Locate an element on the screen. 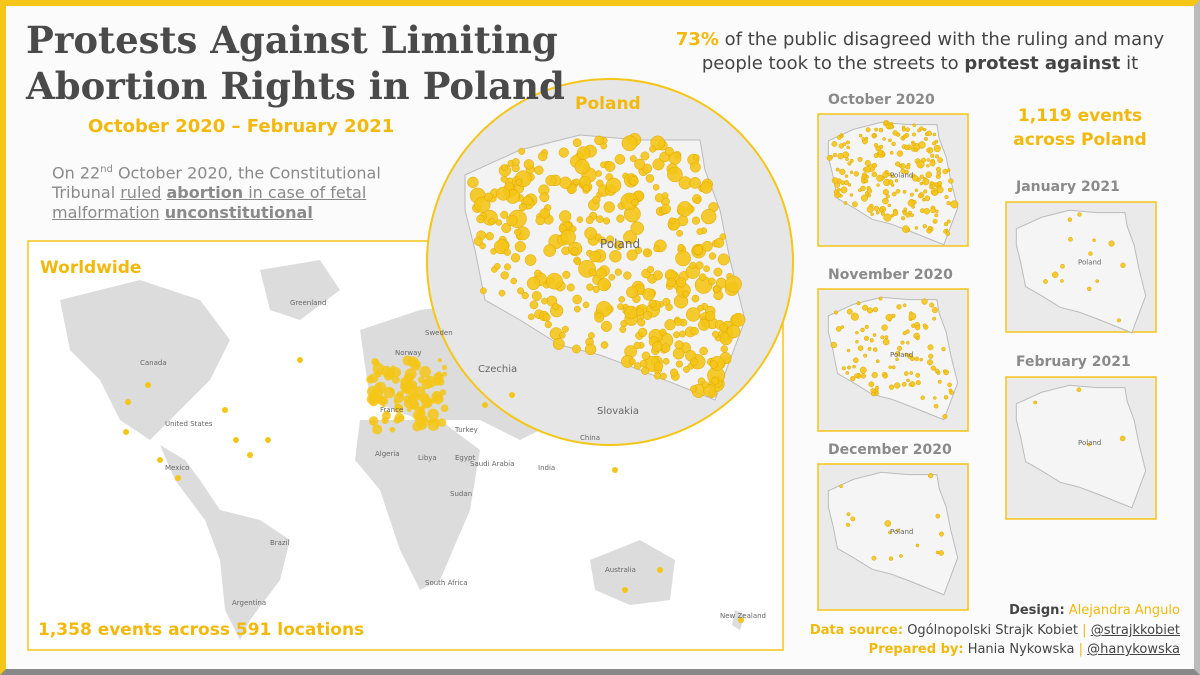 The image size is (1200, 675). map-label: United States is located at coordinates (189, 424).